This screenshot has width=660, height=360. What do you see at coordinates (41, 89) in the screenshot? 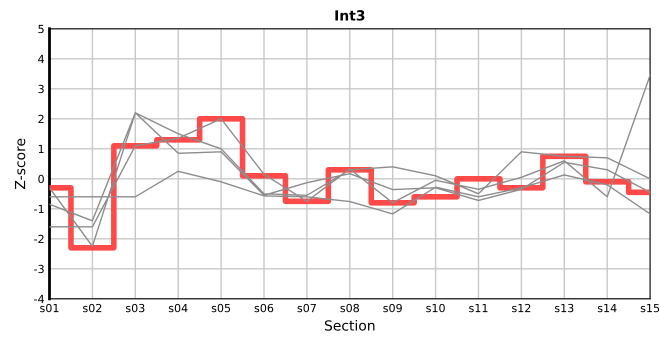
I see `y-tick-label: 3` at bounding box center [41, 89].